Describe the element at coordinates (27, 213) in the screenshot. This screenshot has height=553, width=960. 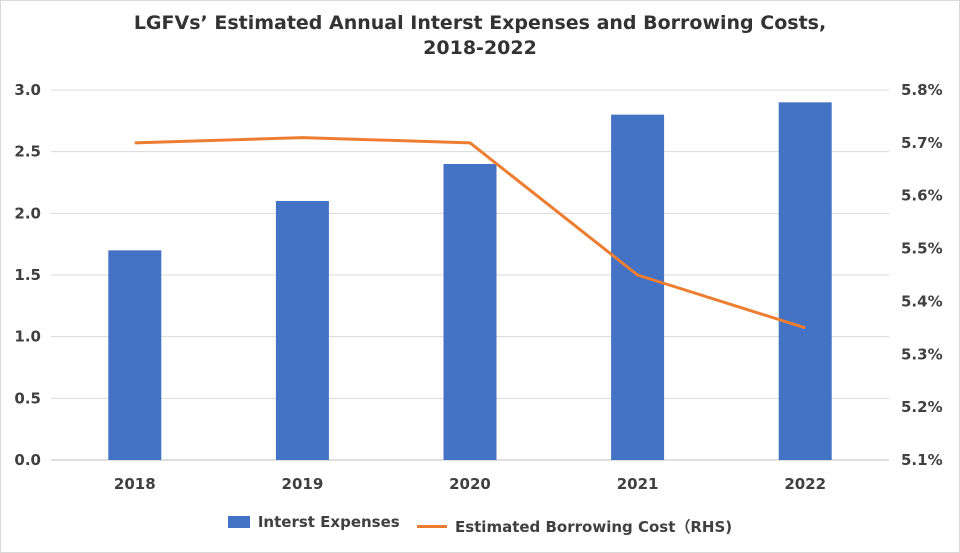
I see `left-tick-label: 2.0` at that location.